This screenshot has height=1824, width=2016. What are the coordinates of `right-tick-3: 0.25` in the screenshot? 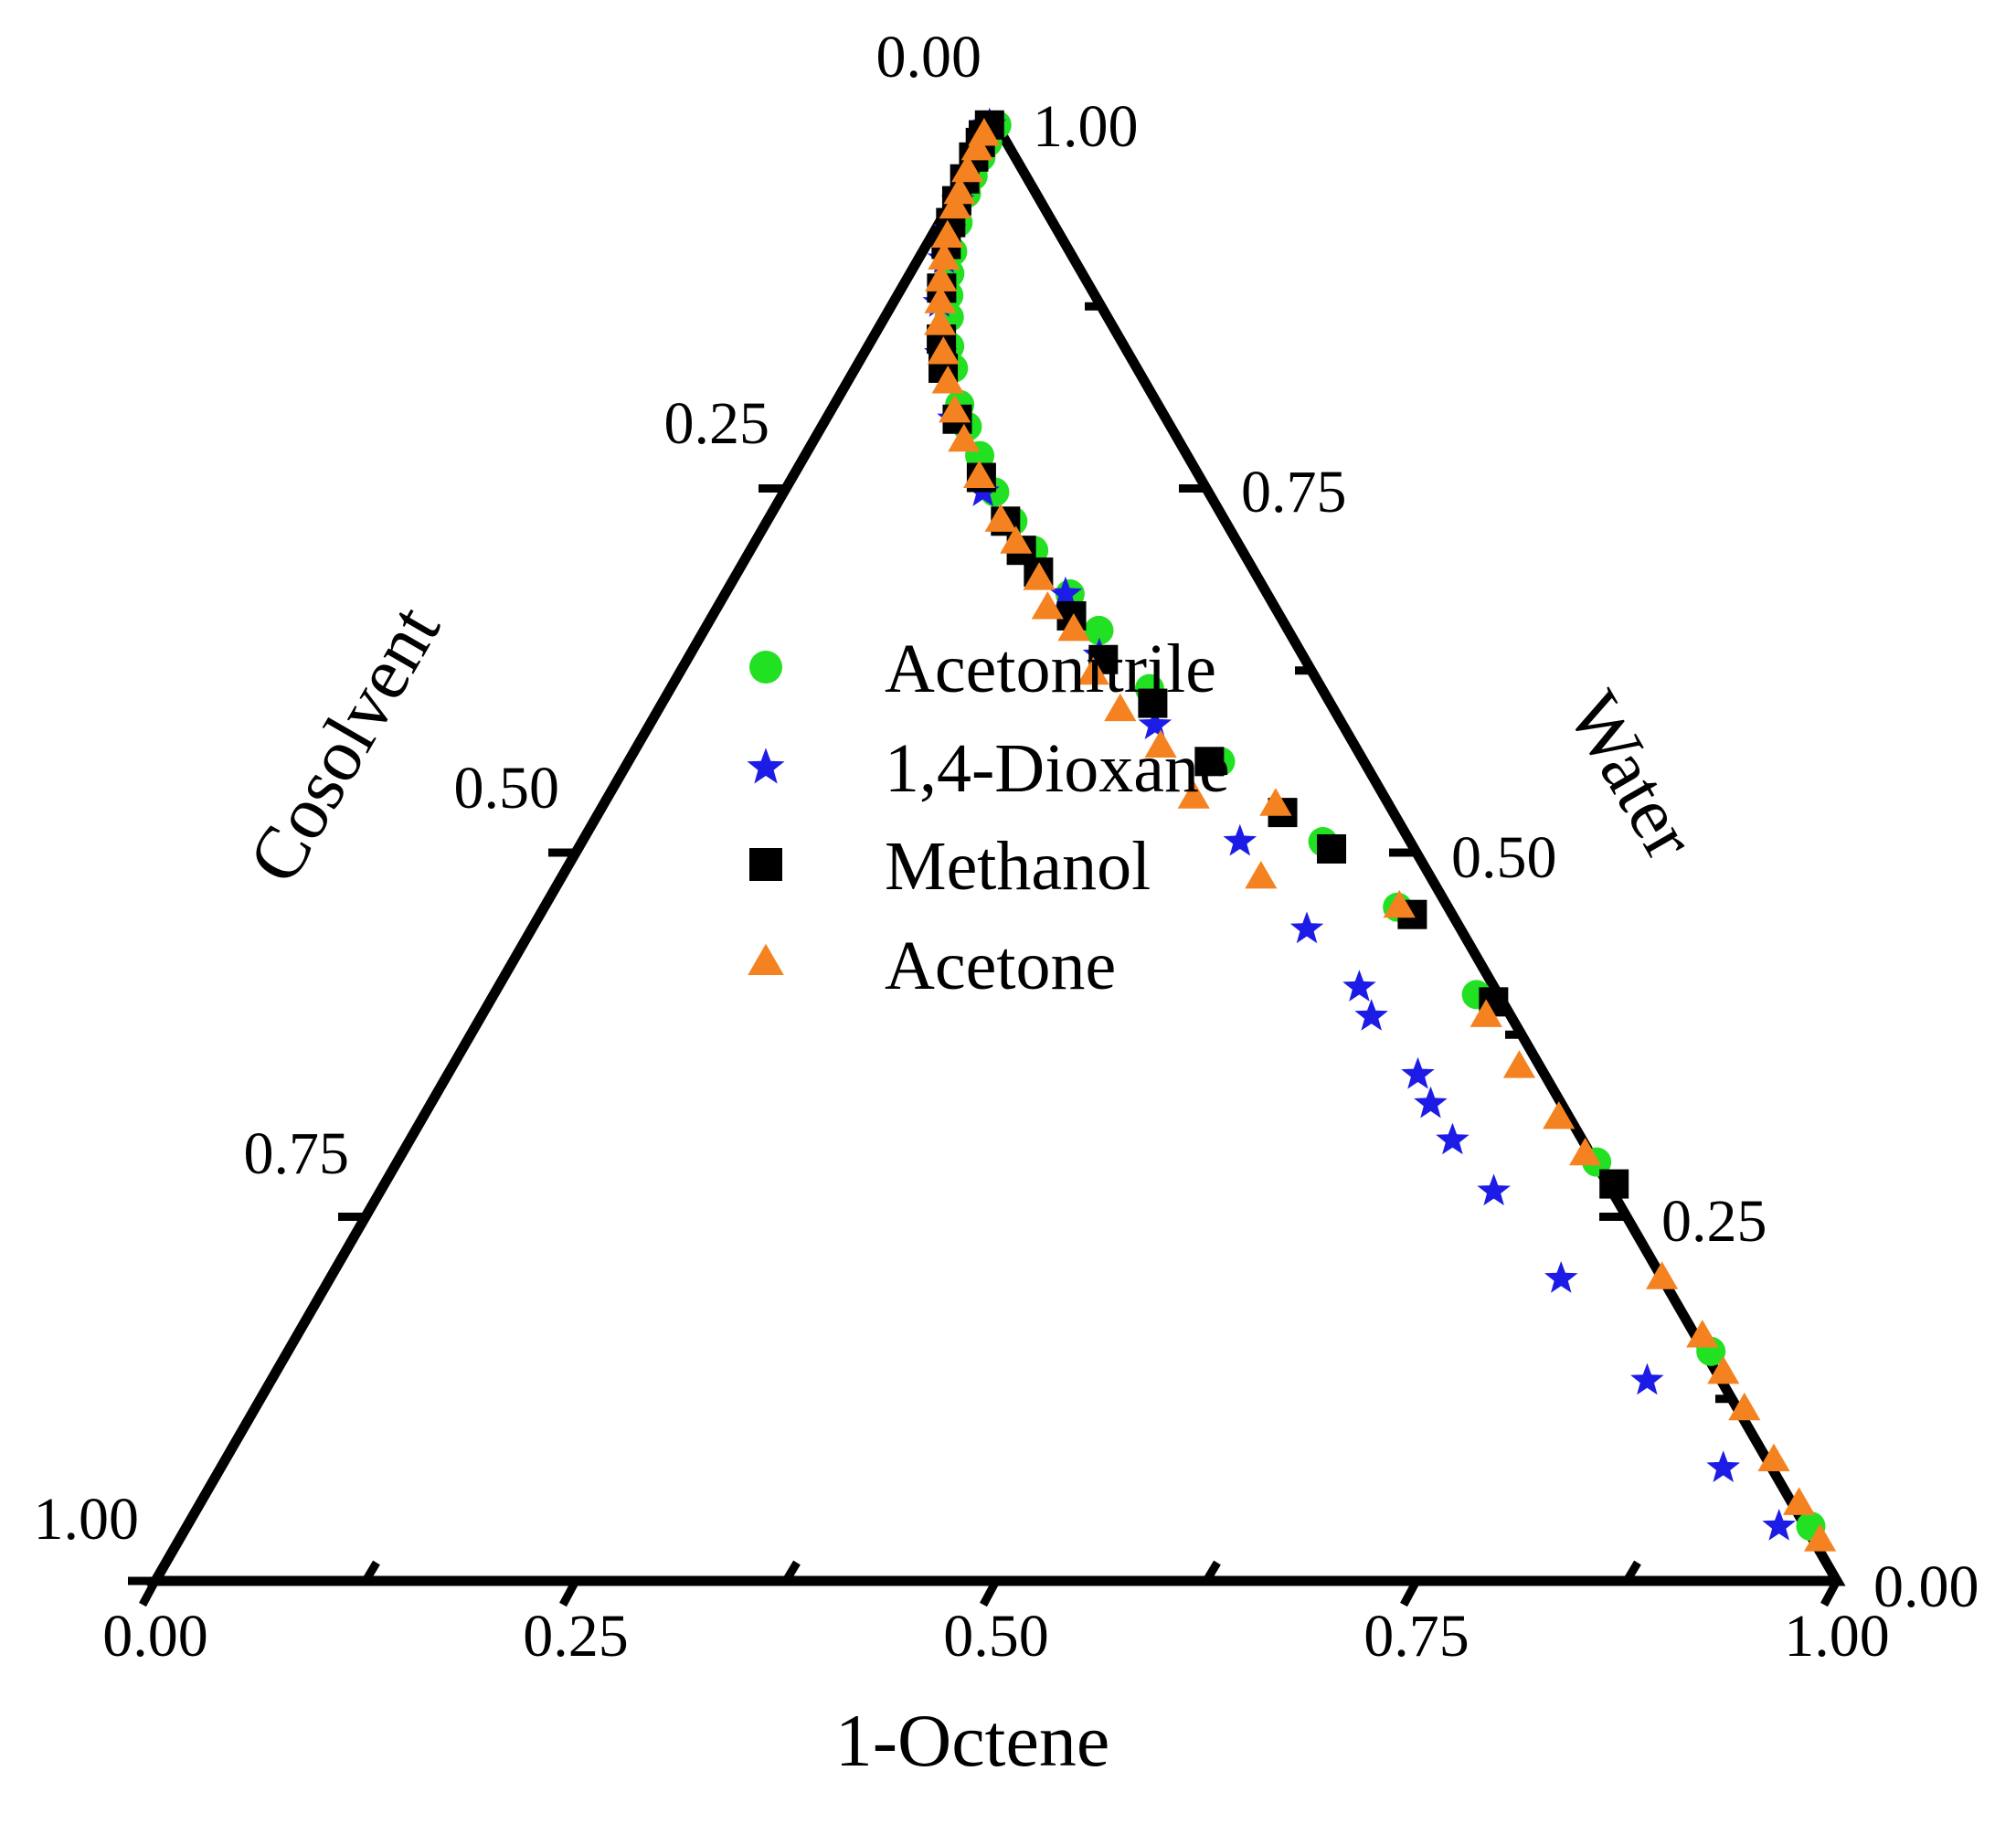 It's located at (1714, 1221).